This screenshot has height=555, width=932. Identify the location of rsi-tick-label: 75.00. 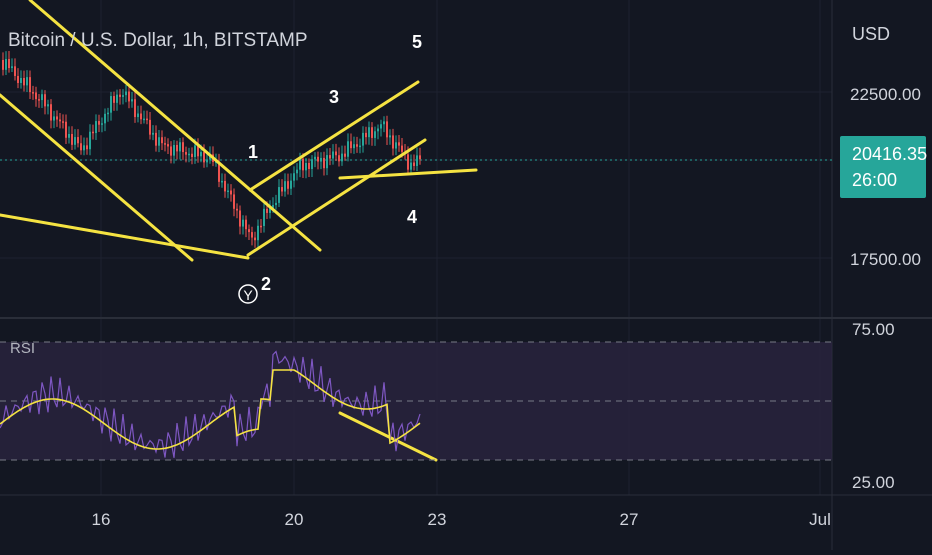
(873, 329).